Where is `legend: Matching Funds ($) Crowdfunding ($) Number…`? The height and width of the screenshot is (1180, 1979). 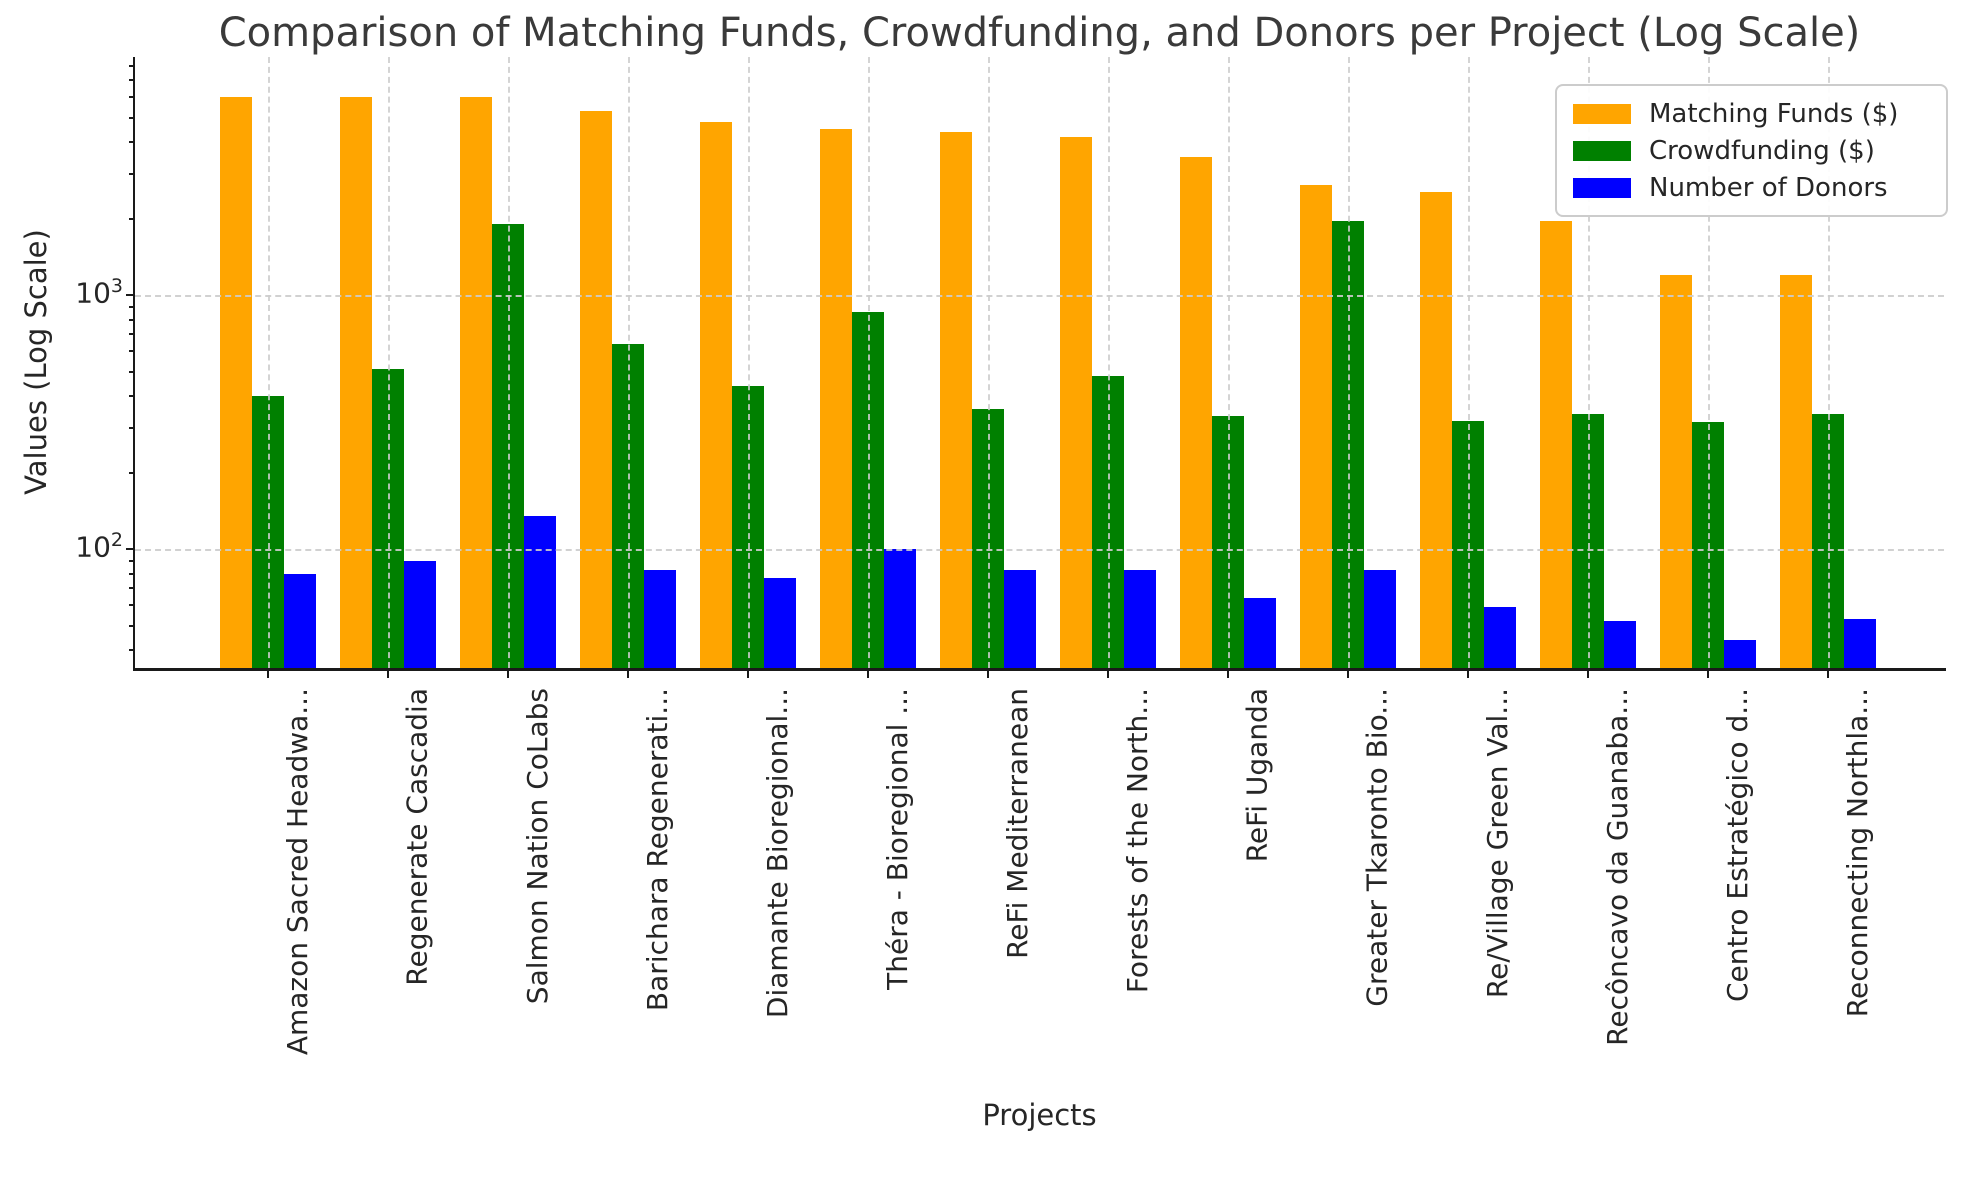 legend: Matching Funds ($) Crowdfunding ($) Number… is located at coordinates (1751, 150).